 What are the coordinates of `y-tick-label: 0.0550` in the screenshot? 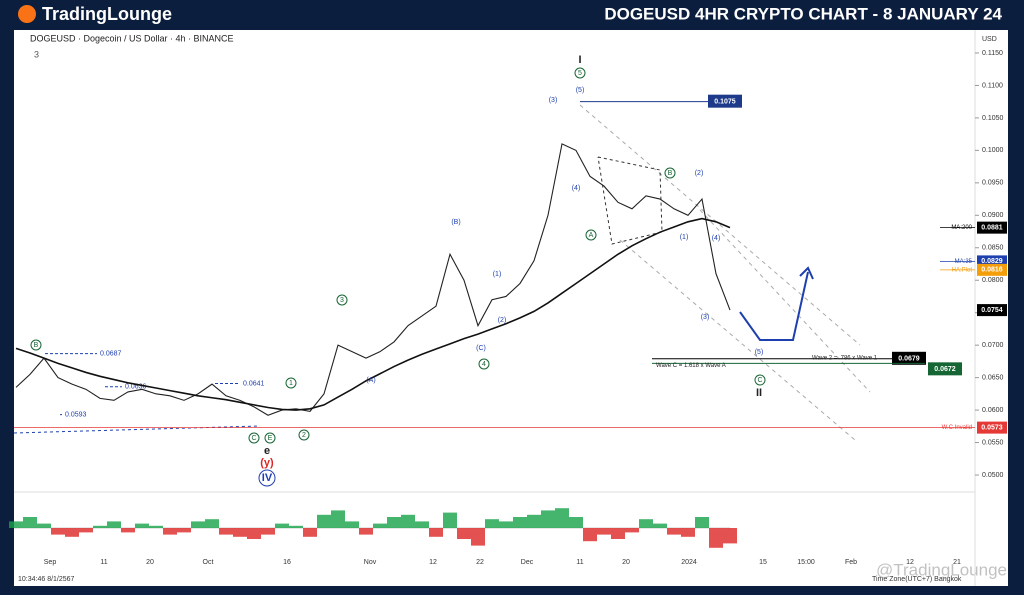 It's located at (993, 442).